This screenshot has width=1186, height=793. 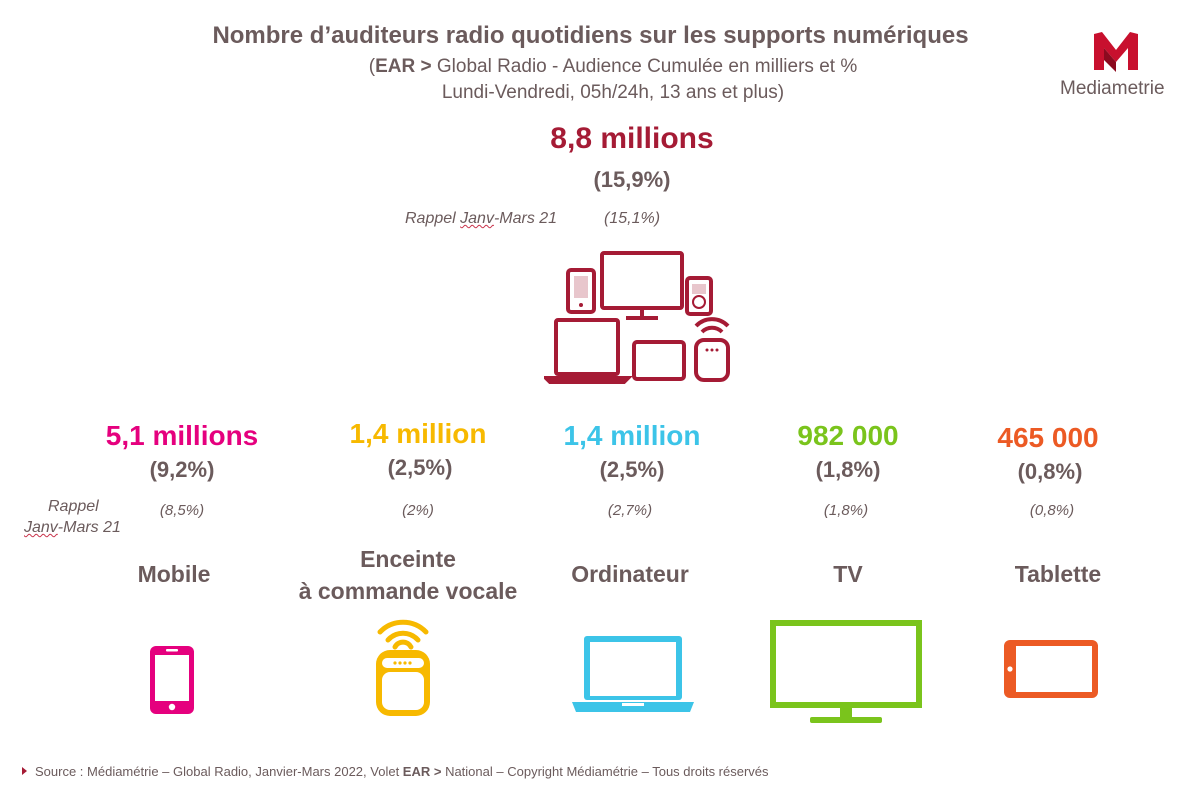 I want to click on speaker-label-line2: à commande vocale, so click(x=408, y=591).